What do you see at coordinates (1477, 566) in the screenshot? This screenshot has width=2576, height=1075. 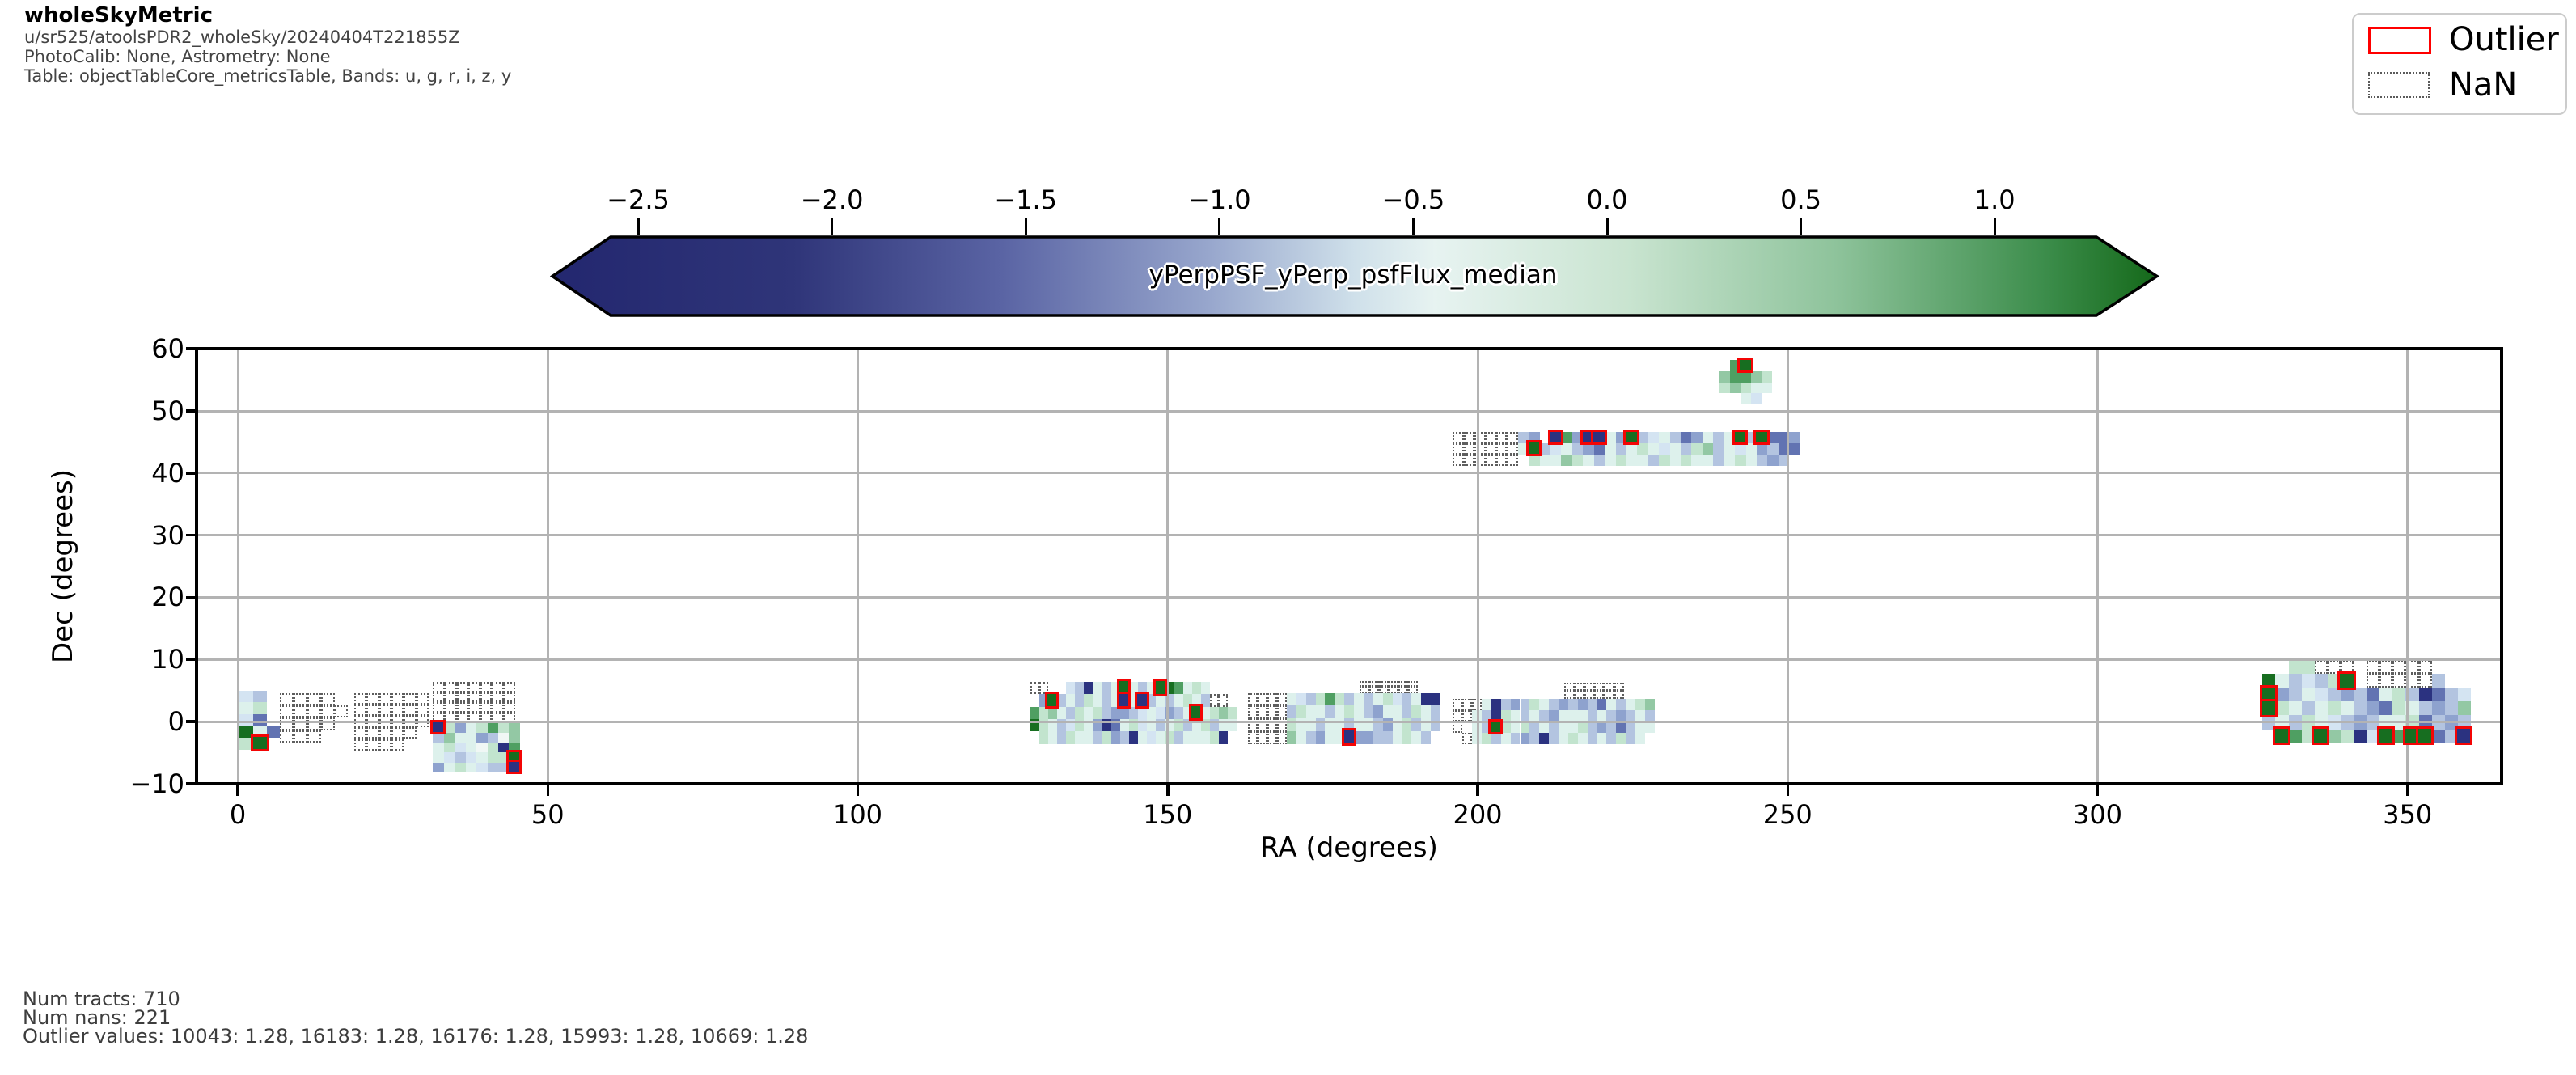 I see `x-grid-line` at bounding box center [1477, 566].